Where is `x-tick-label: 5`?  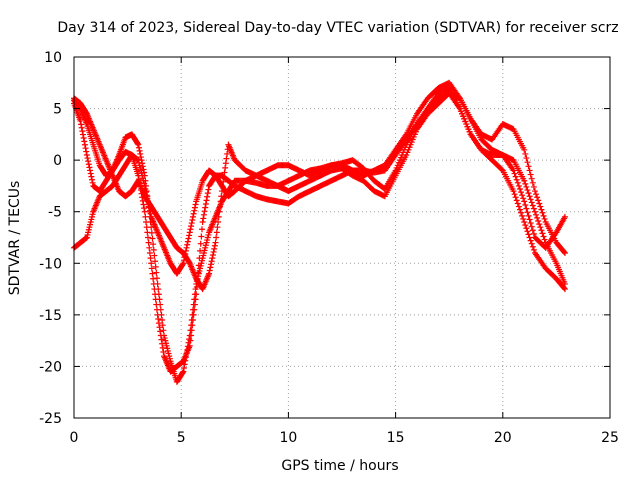 x-tick-label: 5 is located at coordinates (181, 438).